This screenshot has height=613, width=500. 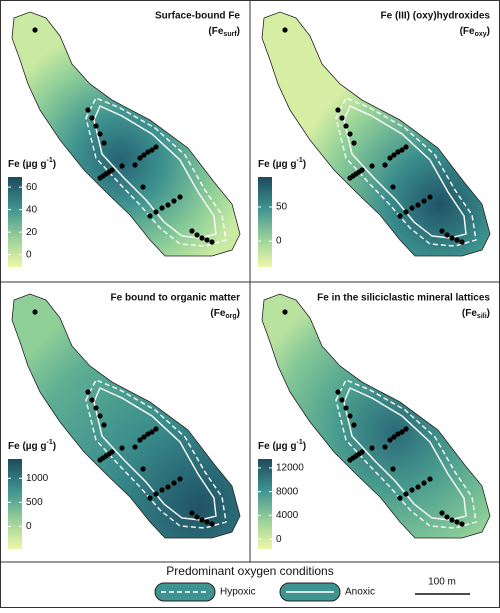 I want to click on colorbar-tick-label: 50, so click(x=282, y=207).